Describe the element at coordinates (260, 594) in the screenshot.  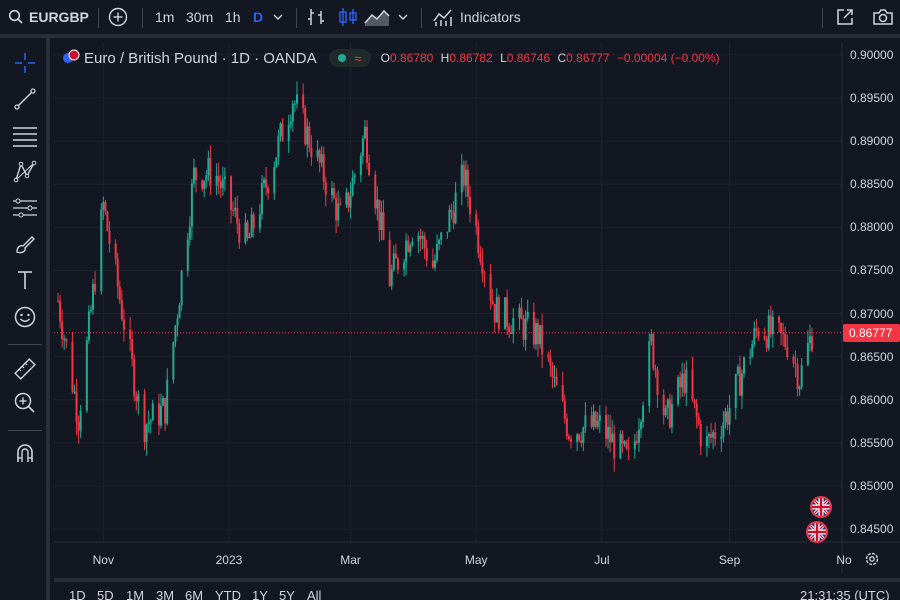
I see `range-1y: 1Y` at that location.